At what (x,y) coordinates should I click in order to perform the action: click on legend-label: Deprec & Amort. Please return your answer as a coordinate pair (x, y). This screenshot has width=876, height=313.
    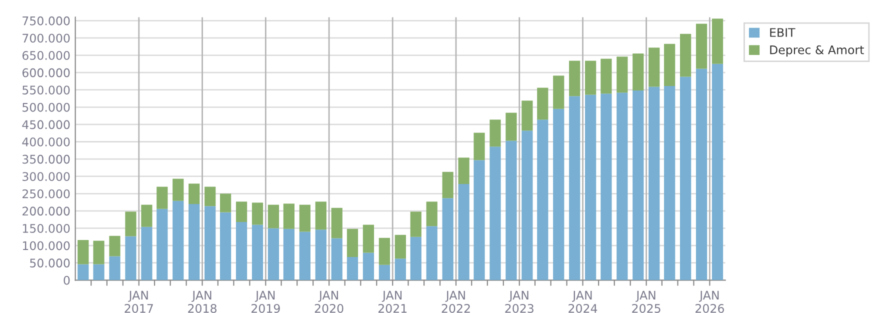
    Looking at the image, I should click on (817, 51).